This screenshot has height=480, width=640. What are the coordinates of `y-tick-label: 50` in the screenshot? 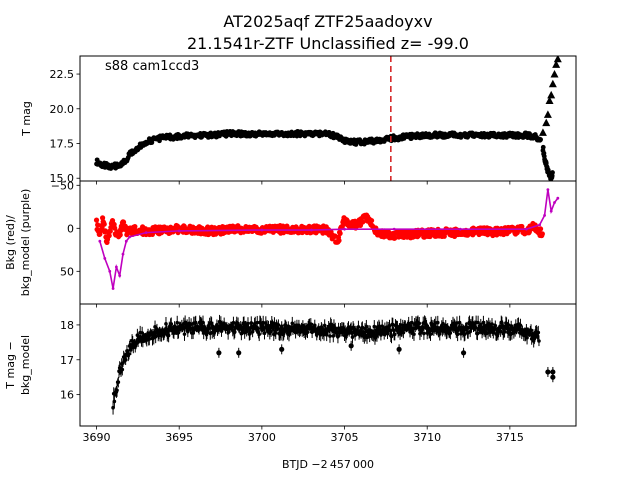 It's located at (67, 271).